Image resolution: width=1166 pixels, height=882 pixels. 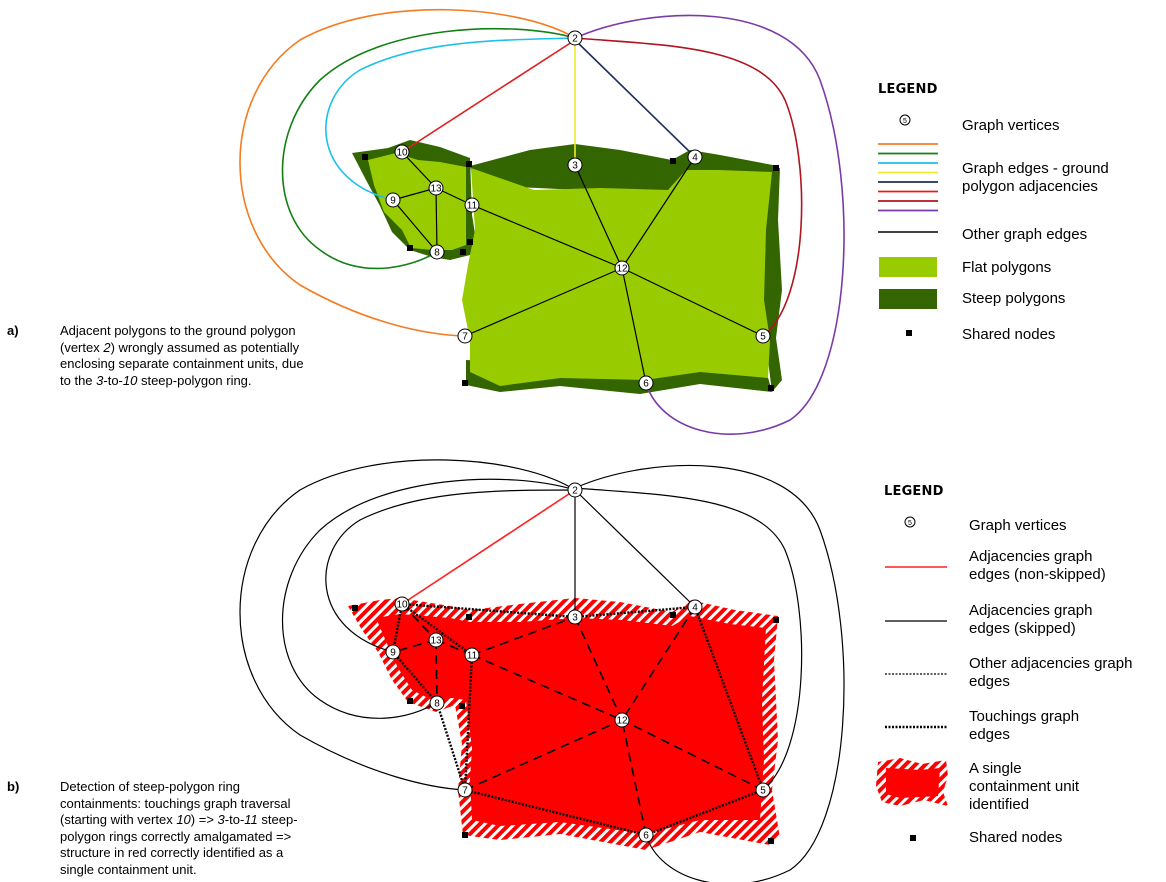 What do you see at coordinates (204, 819) in the screenshot?
I see `caption-segment: ) =>` at bounding box center [204, 819].